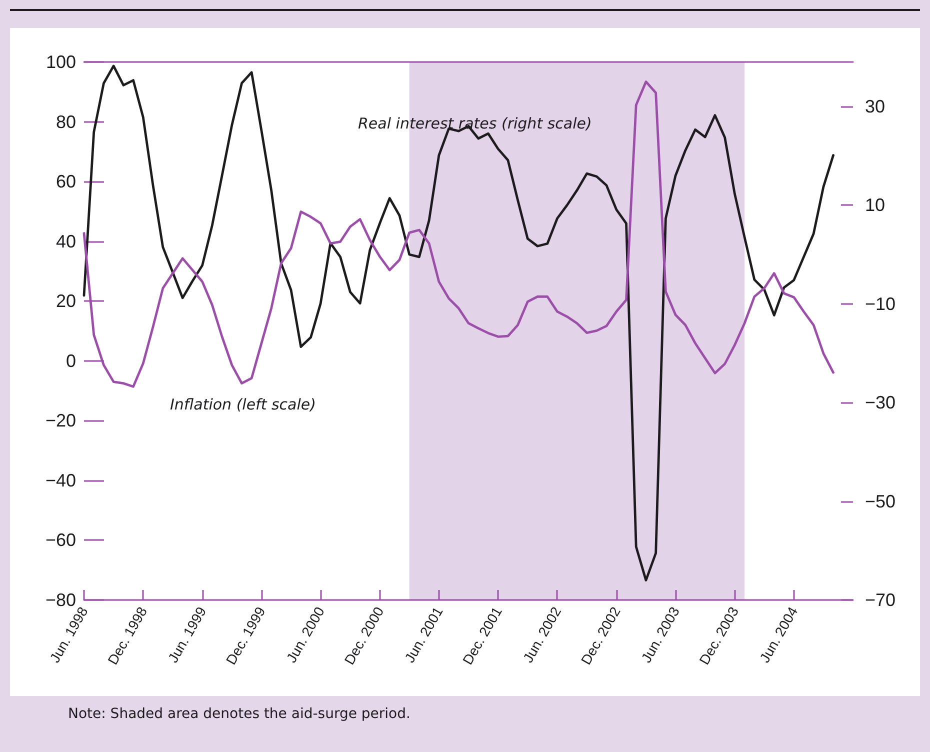 Image resolution: width=930 pixels, height=752 pixels. I want to click on series-label: Real interest rates (right scale), so click(475, 123).